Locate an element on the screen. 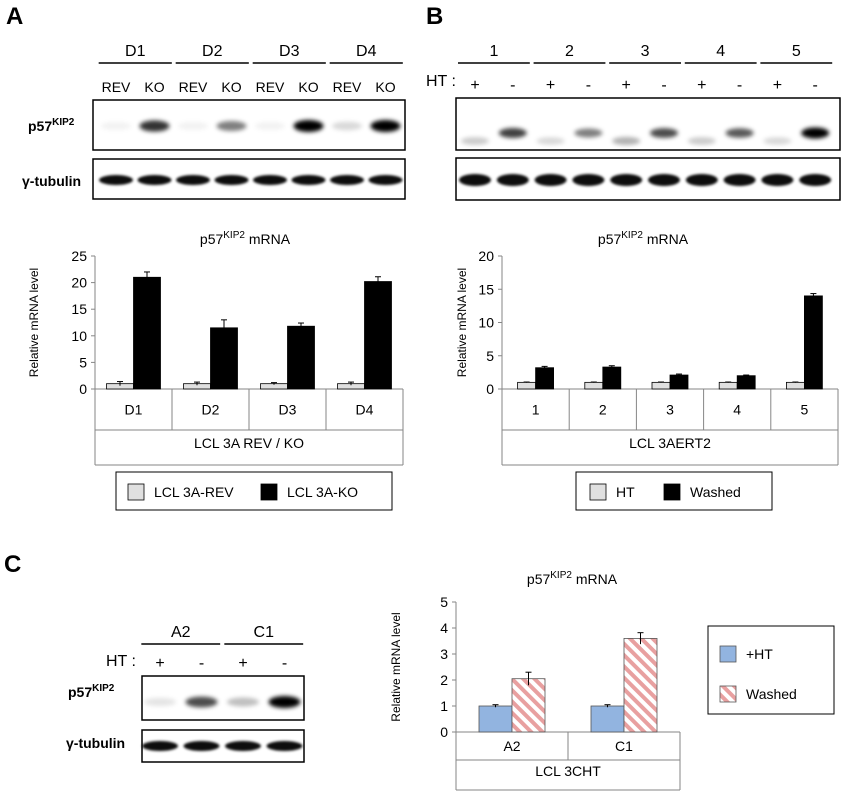 This screenshot has width=856, height=800. x-tick-label: D4 is located at coordinates (365, 410).